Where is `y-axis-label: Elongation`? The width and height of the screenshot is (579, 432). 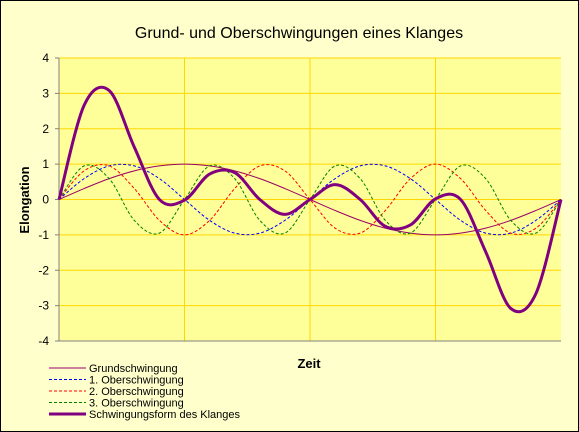 y-axis-label: Elongation is located at coordinates (24, 199).